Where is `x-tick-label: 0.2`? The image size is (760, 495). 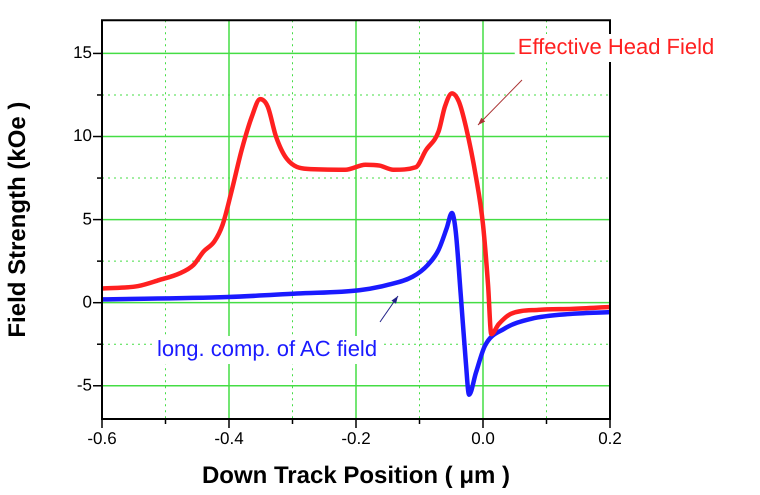
x-tick-label: 0.2 is located at coordinates (610, 438).